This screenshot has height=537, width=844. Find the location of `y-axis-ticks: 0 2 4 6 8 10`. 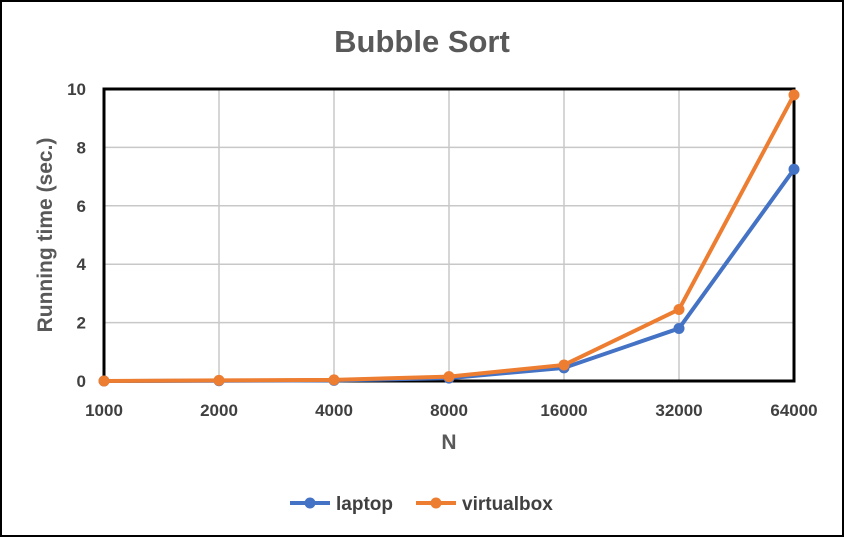

y-axis-ticks: 0 2 4 6 8 10 is located at coordinates (76, 235).